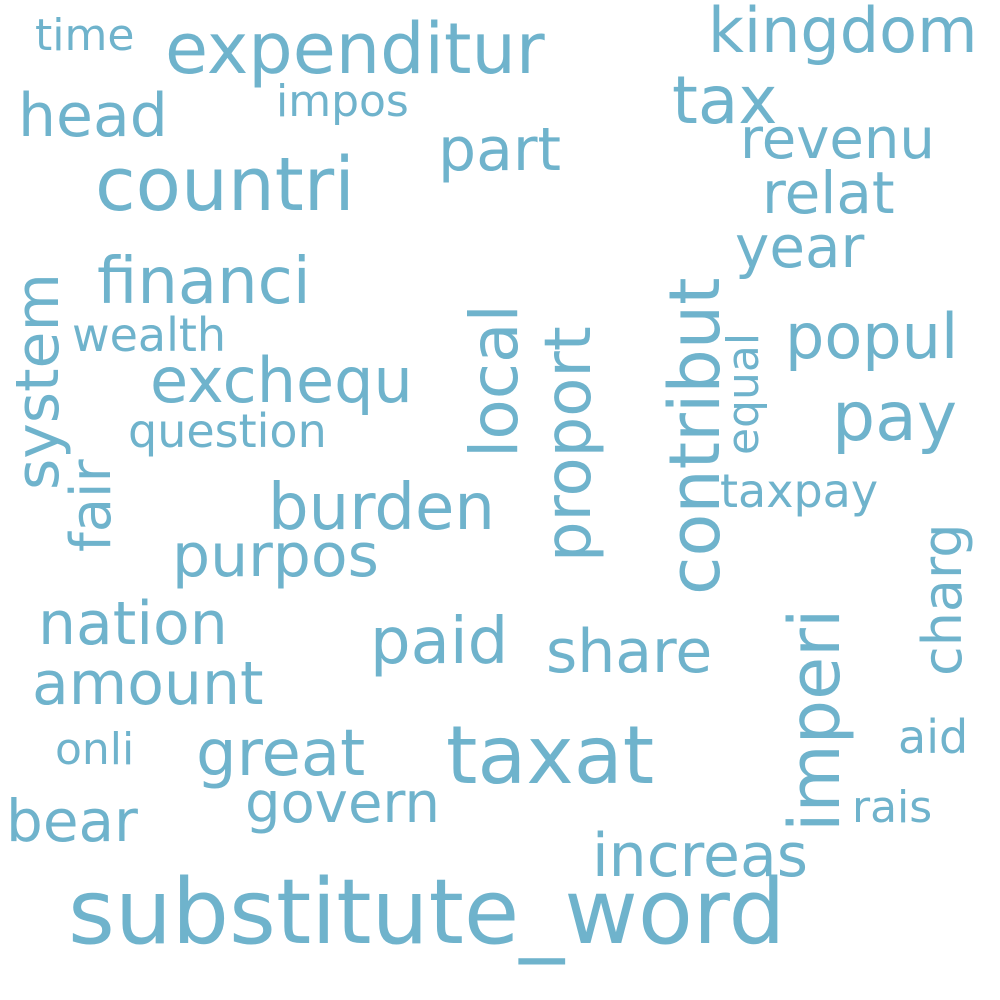 Image resolution: width=1000 pixels, height=1000 pixels. Describe the element at coordinates (700, 856) in the screenshot. I see `word-increas: increas` at that location.